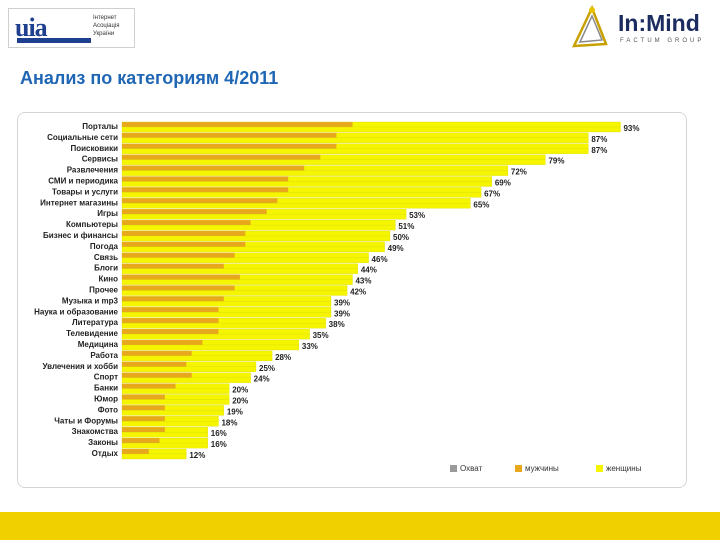  What do you see at coordinates (106, 268) in the screenshot?
I see `category-label: Блоги` at bounding box center [106, 268].